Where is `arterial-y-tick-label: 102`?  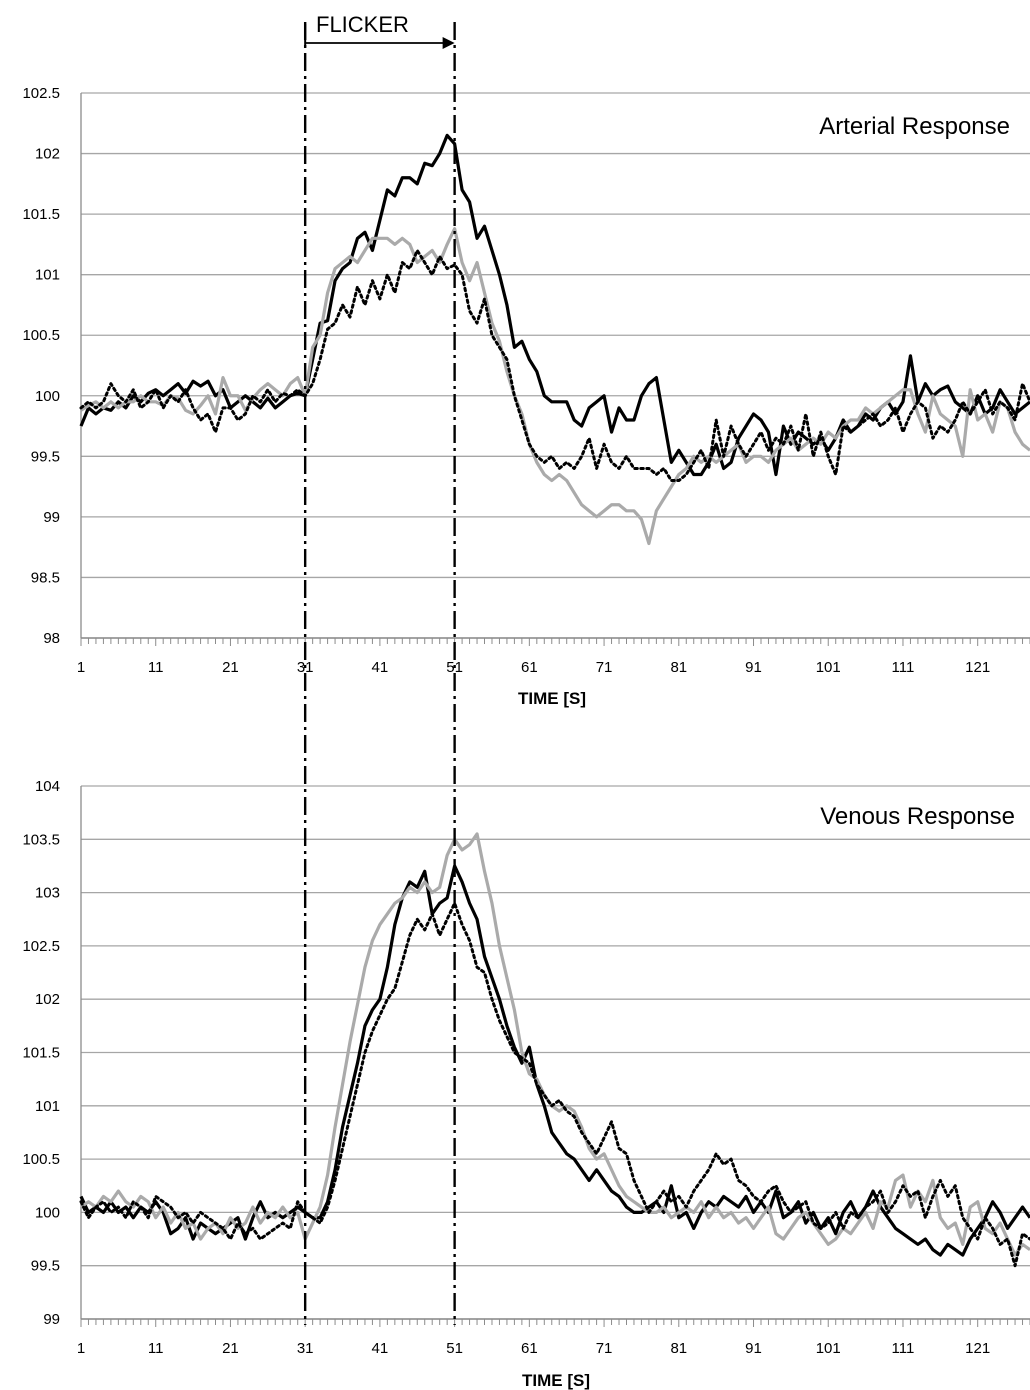
arterial-y-tick-label: 102 is located at coordinates (47, 154).